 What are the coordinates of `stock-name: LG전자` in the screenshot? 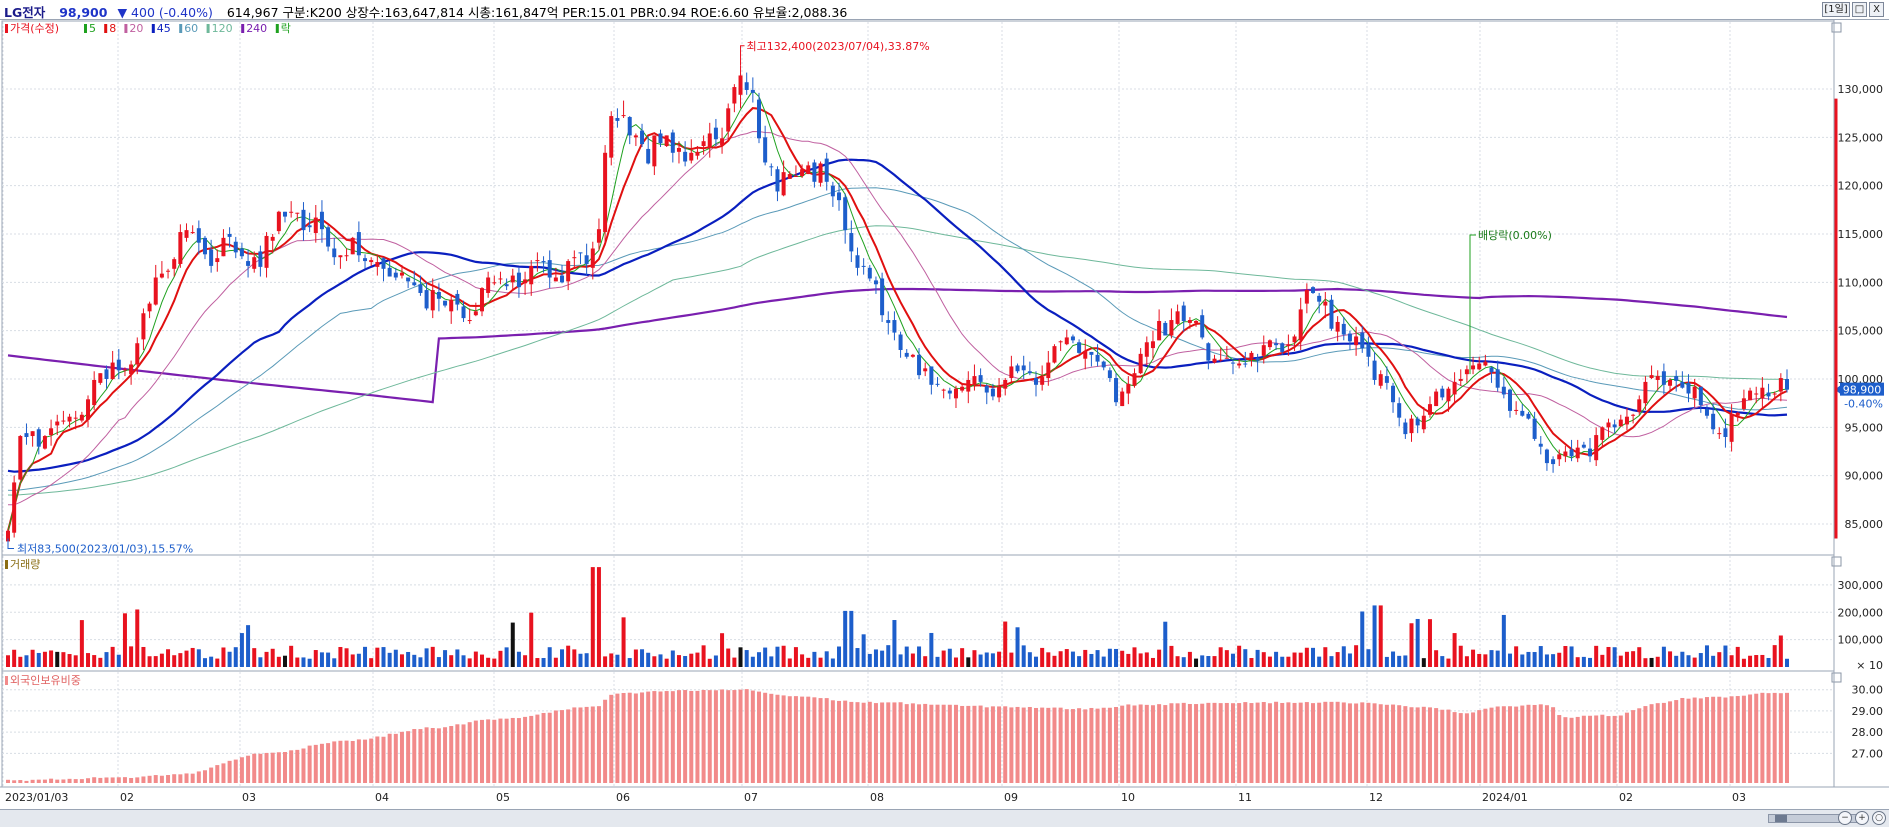 It's located at (25, 12).